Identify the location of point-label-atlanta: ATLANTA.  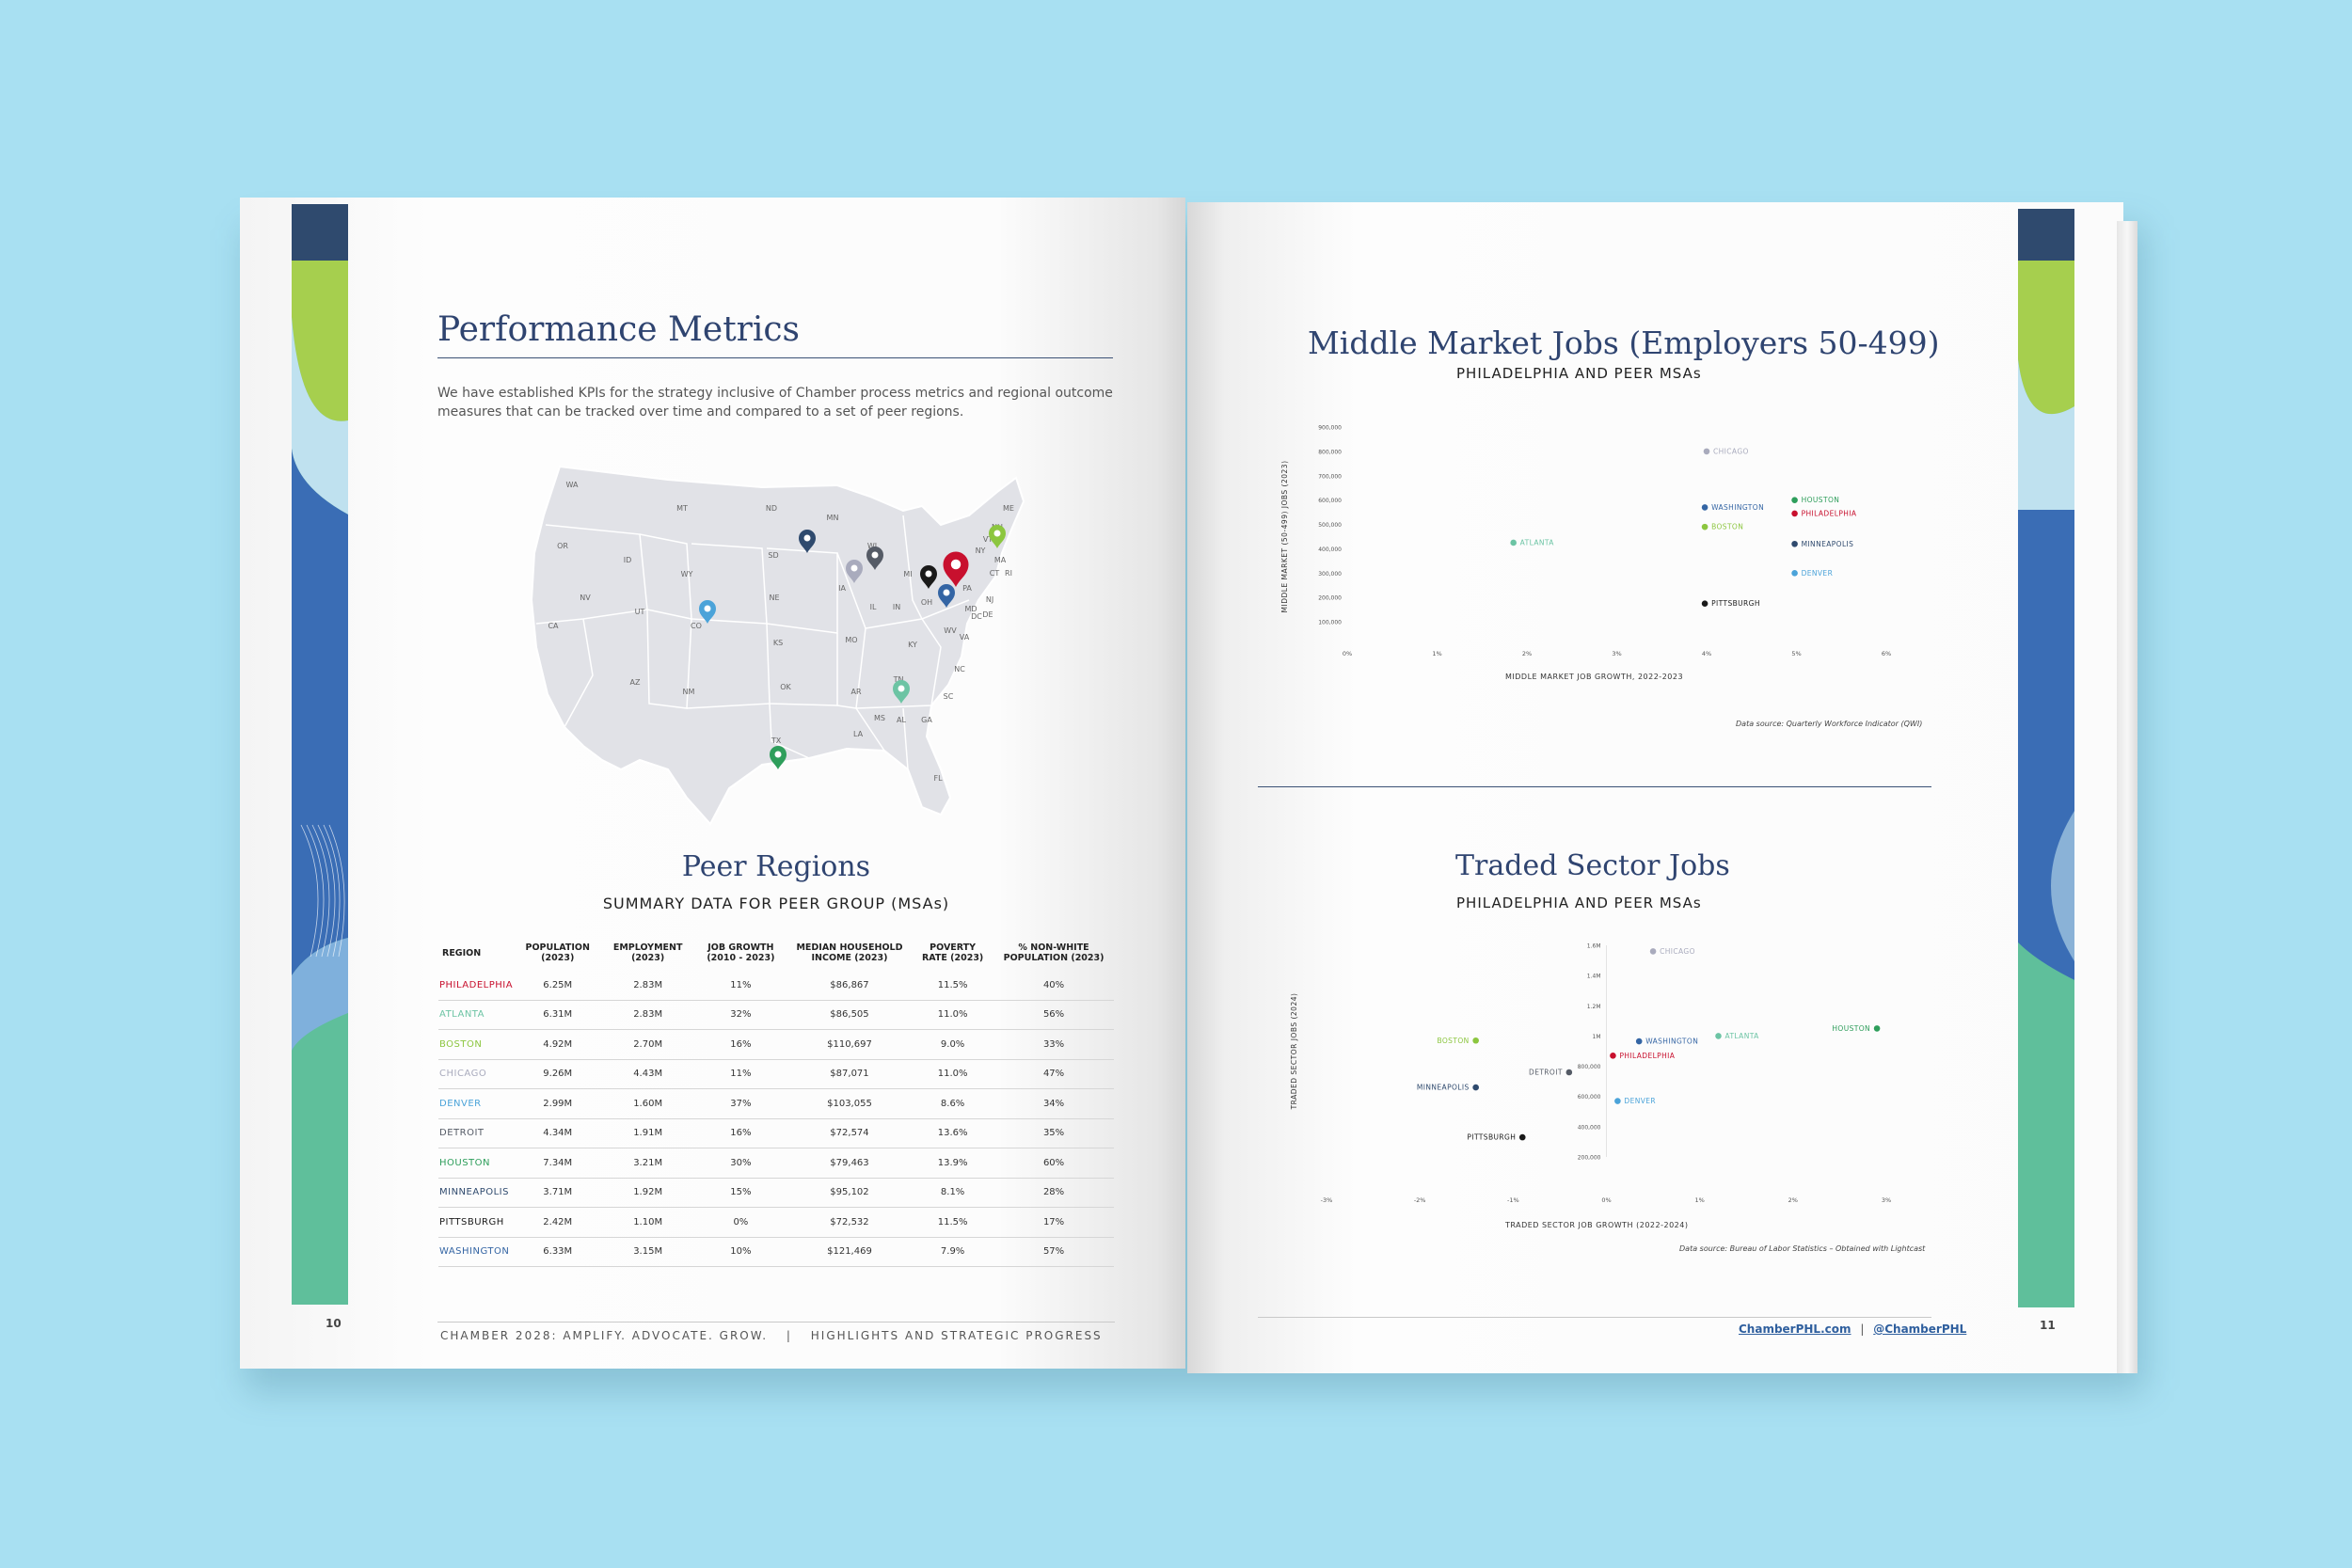
(1537, 542).